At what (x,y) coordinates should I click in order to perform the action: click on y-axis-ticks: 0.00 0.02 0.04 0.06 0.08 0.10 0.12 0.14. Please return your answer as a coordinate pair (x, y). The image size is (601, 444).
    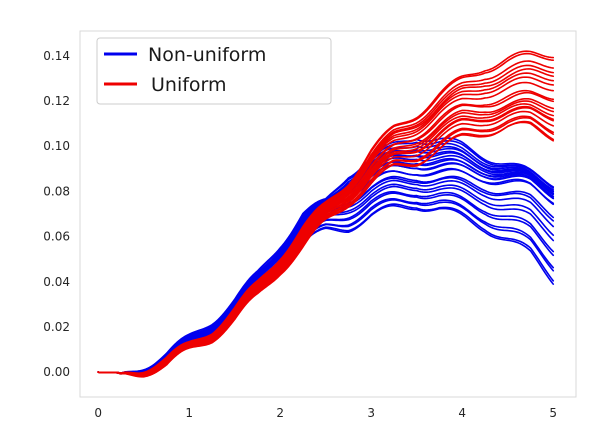
    Looking at the image, I should click on (56, 214).